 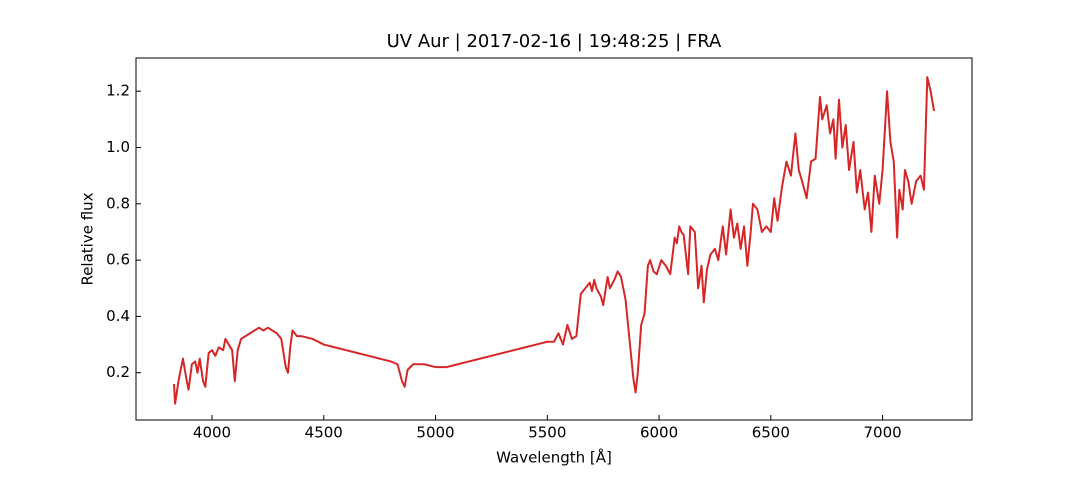 What do you see at coordinates (554, 41) in the screenshot?
I see `chart-title: UV Aur | 2017-02-16 | 19:48:25 | FRA` at bounding box center [554, 41].